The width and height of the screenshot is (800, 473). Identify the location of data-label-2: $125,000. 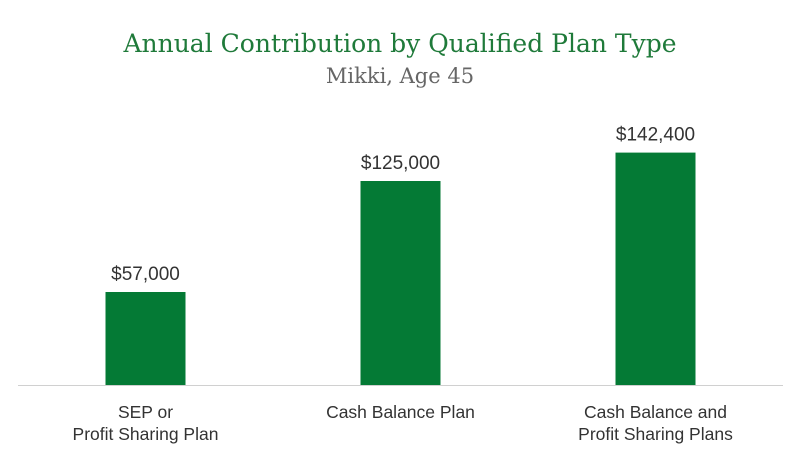
(400, 163).